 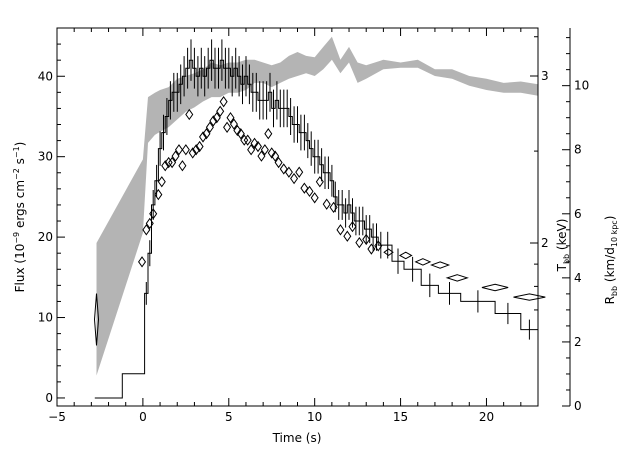 What do you see at coordinates (20, 163) in the screenshot?
I see `flux-label-part: s` at bounding box center [20, 163].